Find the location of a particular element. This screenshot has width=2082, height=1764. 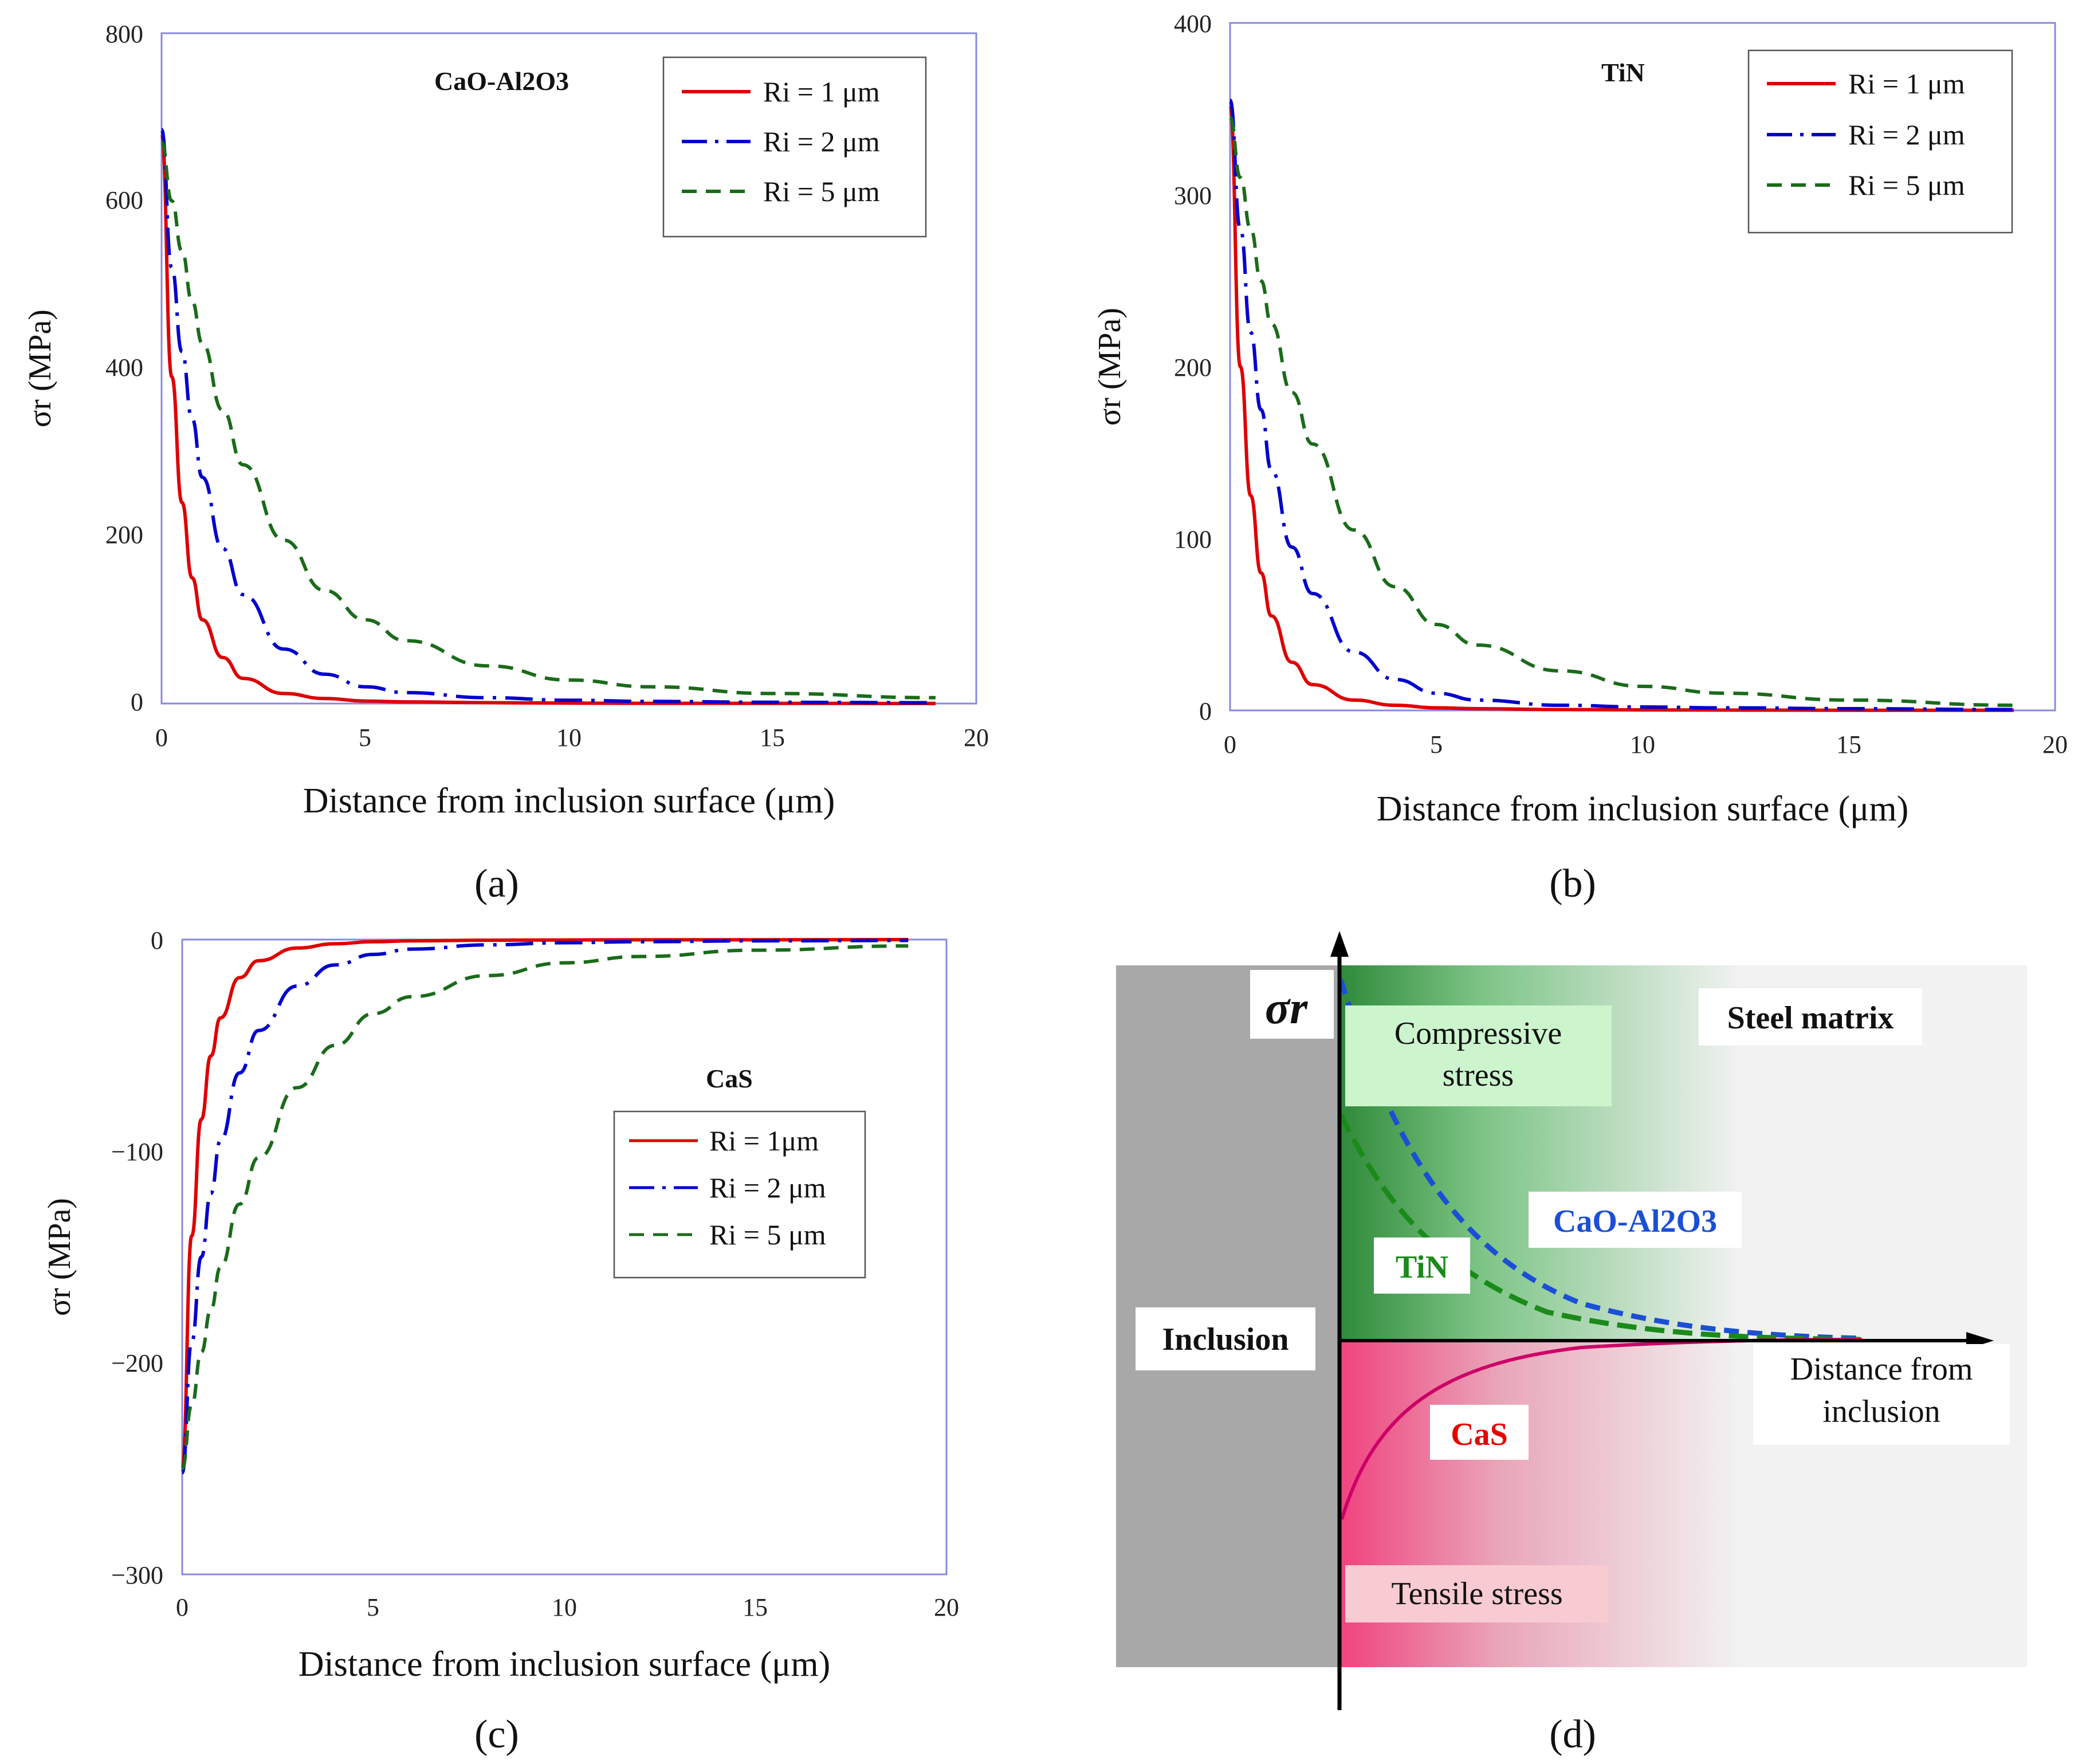

compressive-label: stress is located at coordinates (1478, 1075).